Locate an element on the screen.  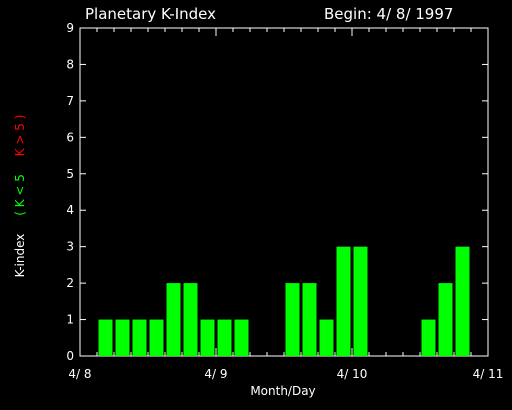
x-tick-label: 4/ 9 is located at coordinates (215, 374).